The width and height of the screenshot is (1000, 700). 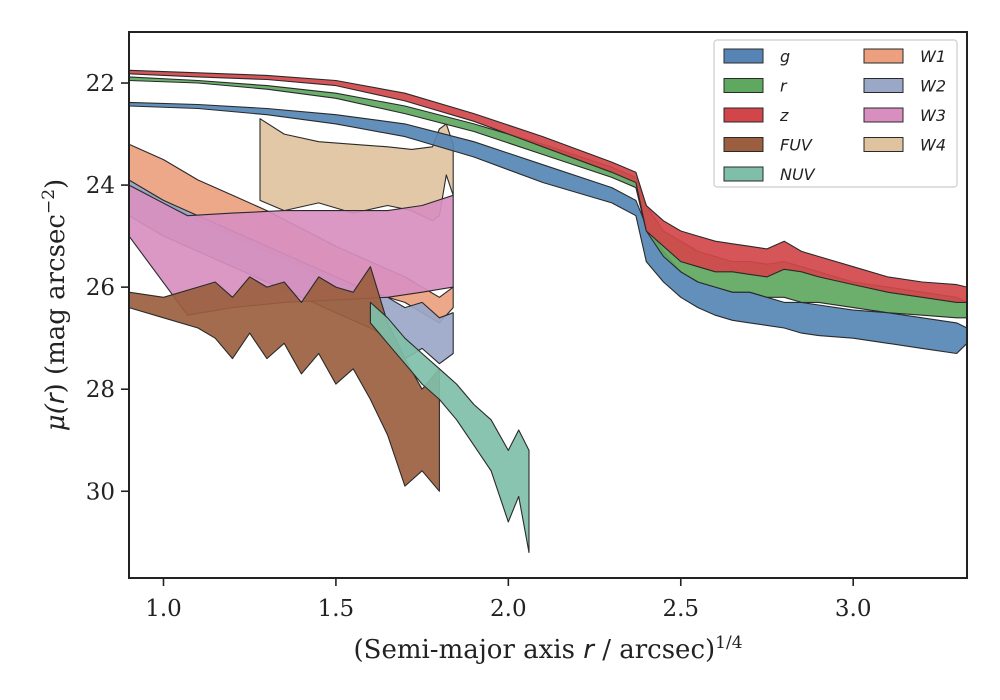 I want to click on legend-label-W1: W1, so click(x=933, y=56).